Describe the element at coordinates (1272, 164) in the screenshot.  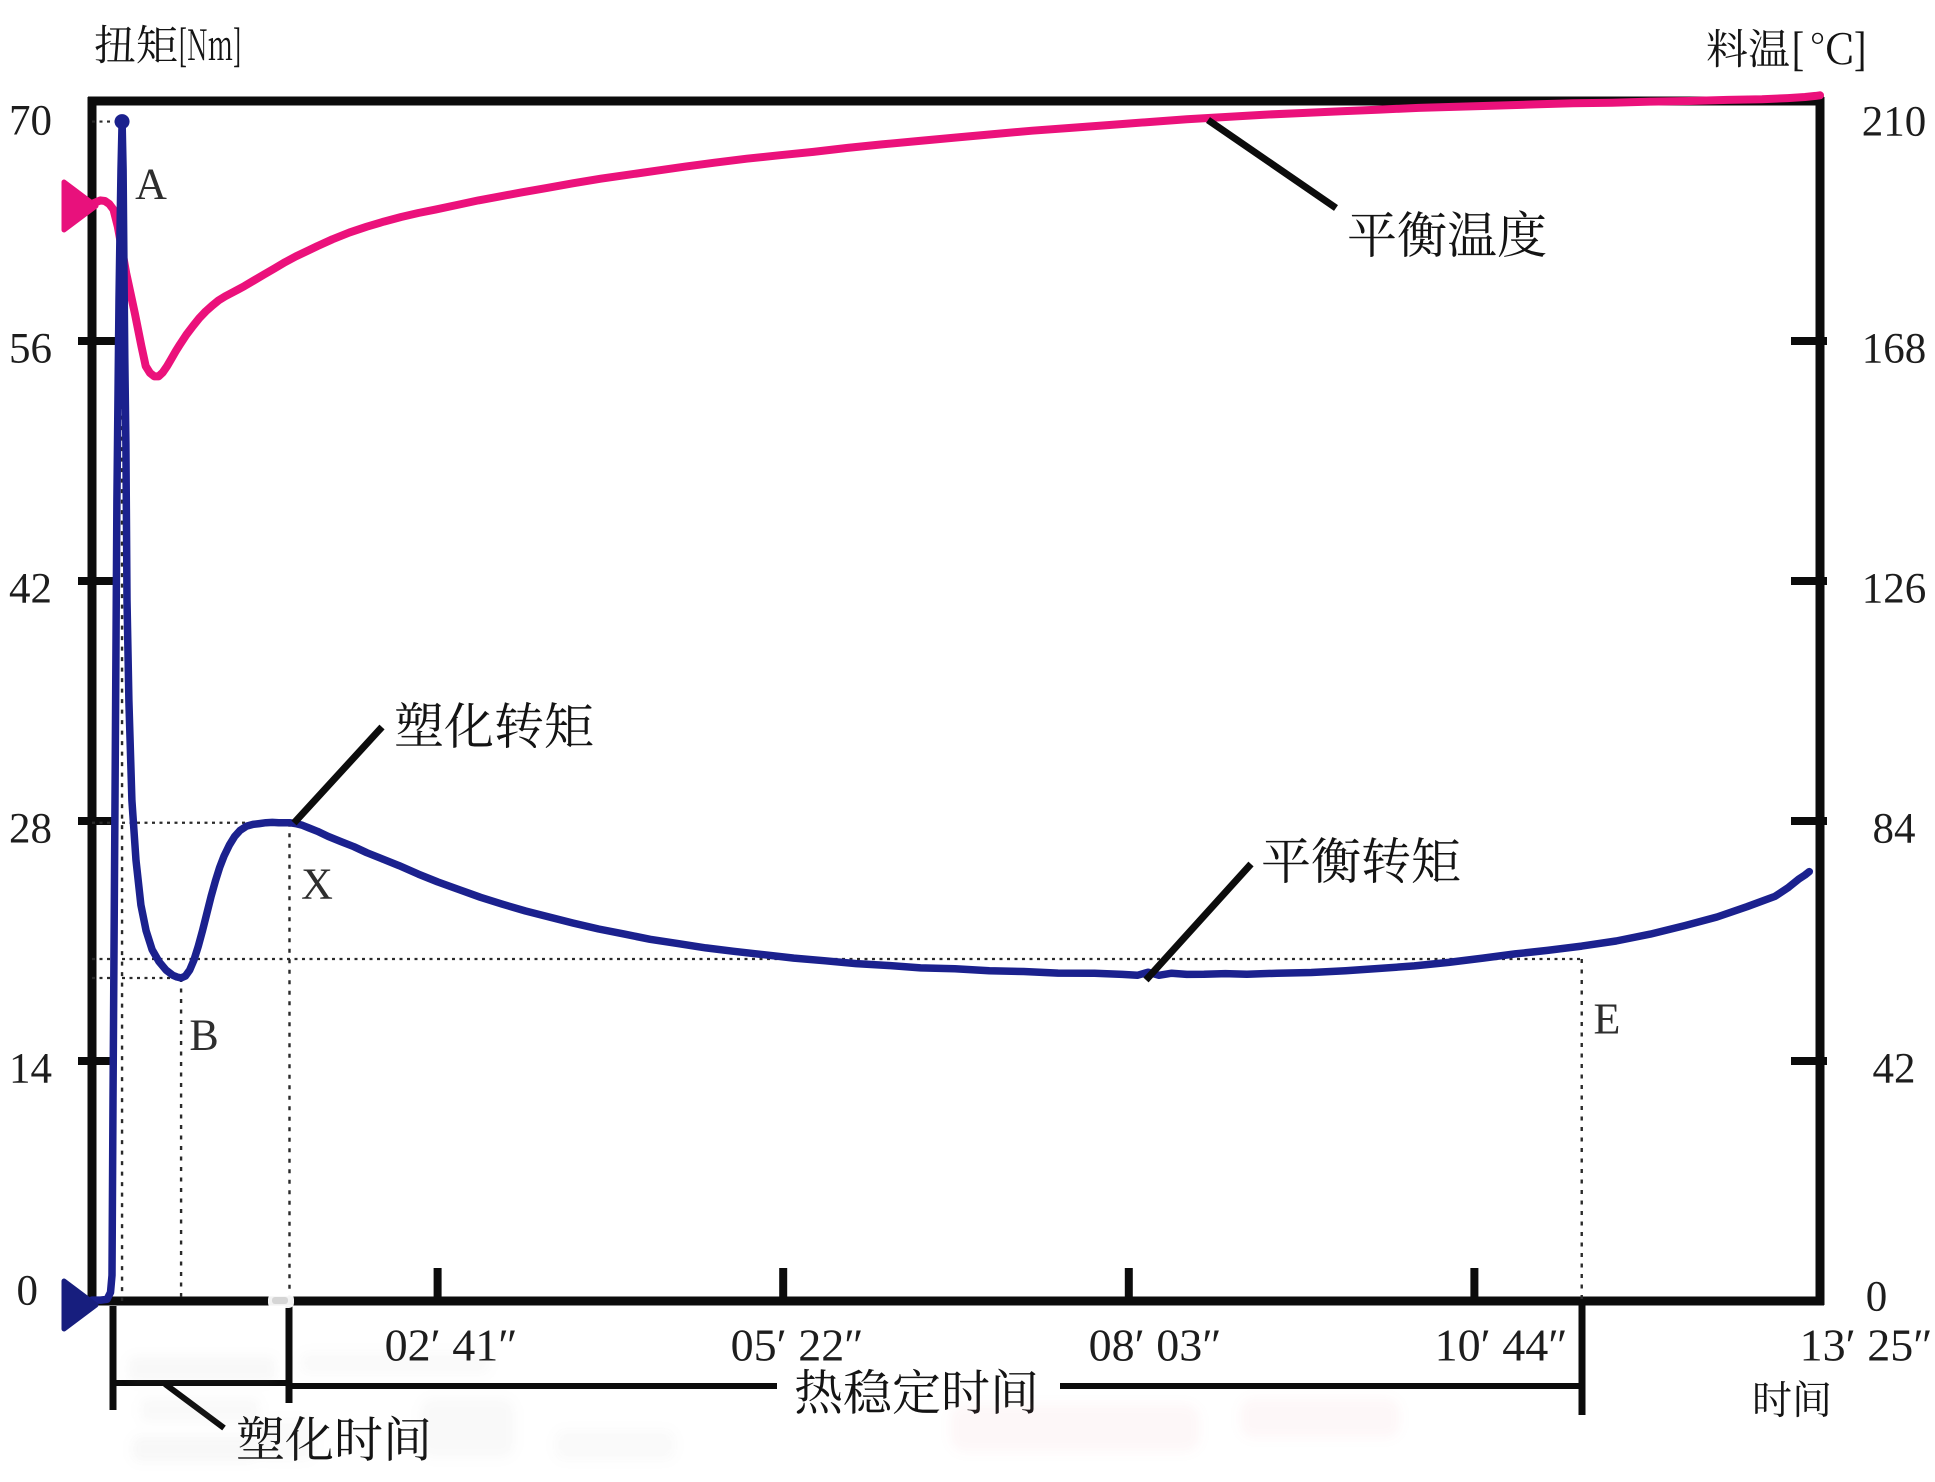
I see `equilibrium-temperature-pointer` at that location.